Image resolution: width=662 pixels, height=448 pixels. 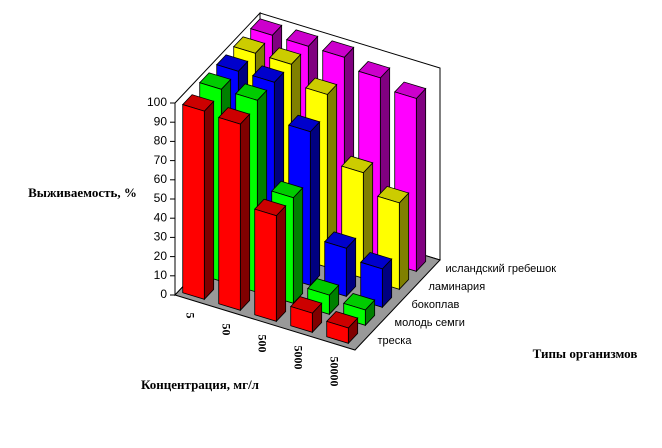 I want to click on z-axis-label: Типы организмов, so click(x=585, y=353).